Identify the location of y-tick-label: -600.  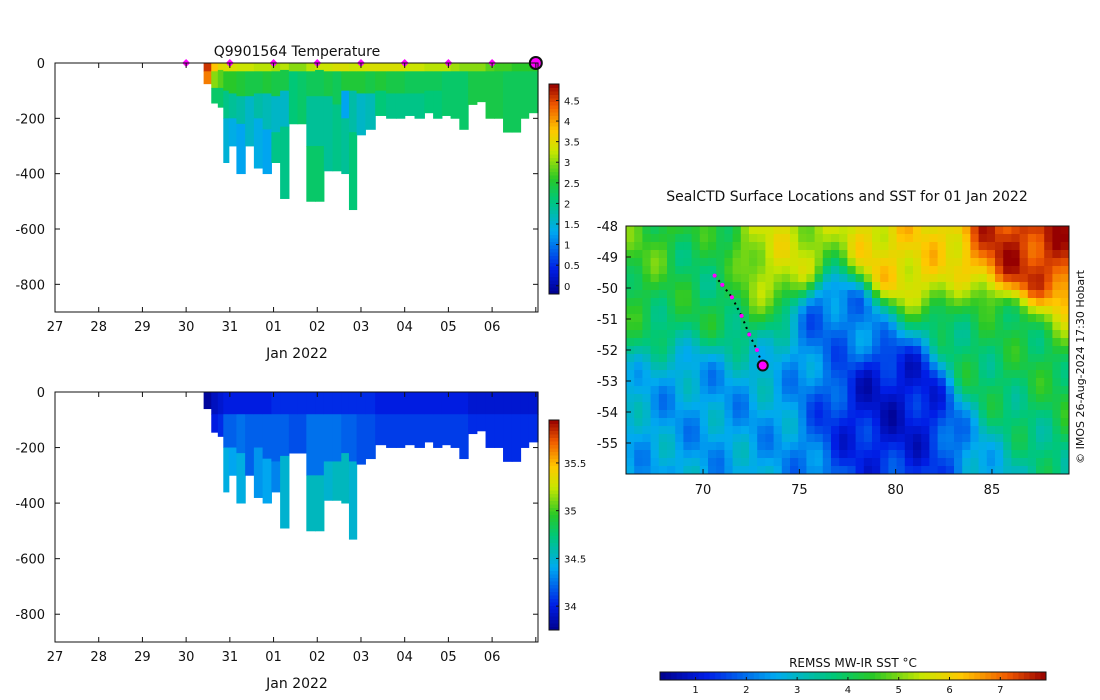
(30, 560).